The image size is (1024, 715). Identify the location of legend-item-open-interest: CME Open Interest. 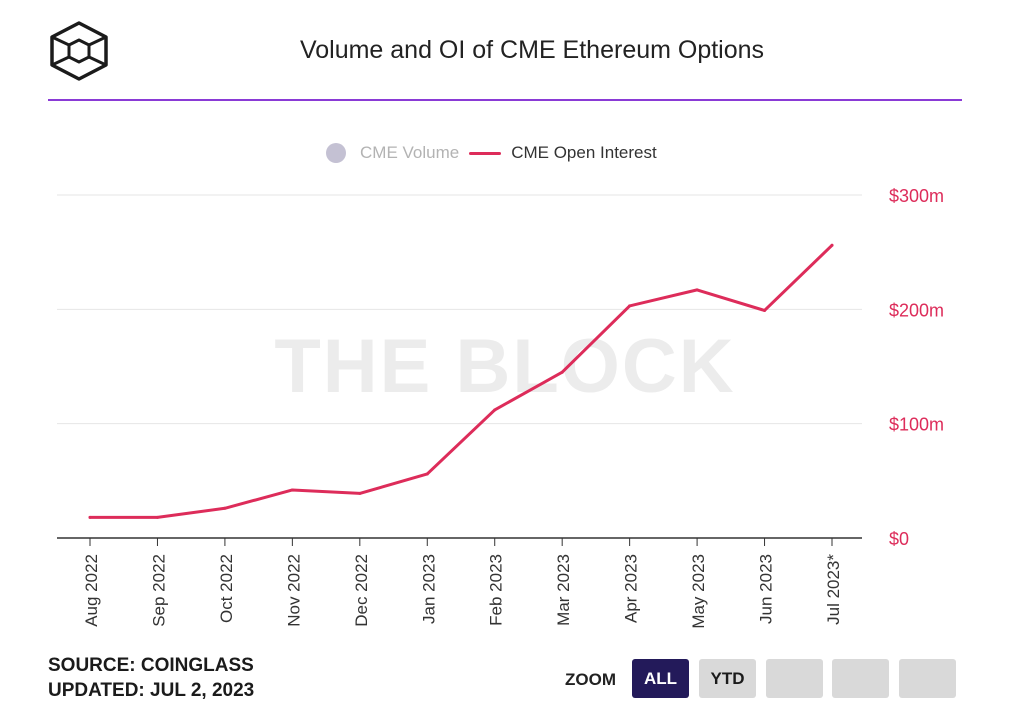
(563, 153).